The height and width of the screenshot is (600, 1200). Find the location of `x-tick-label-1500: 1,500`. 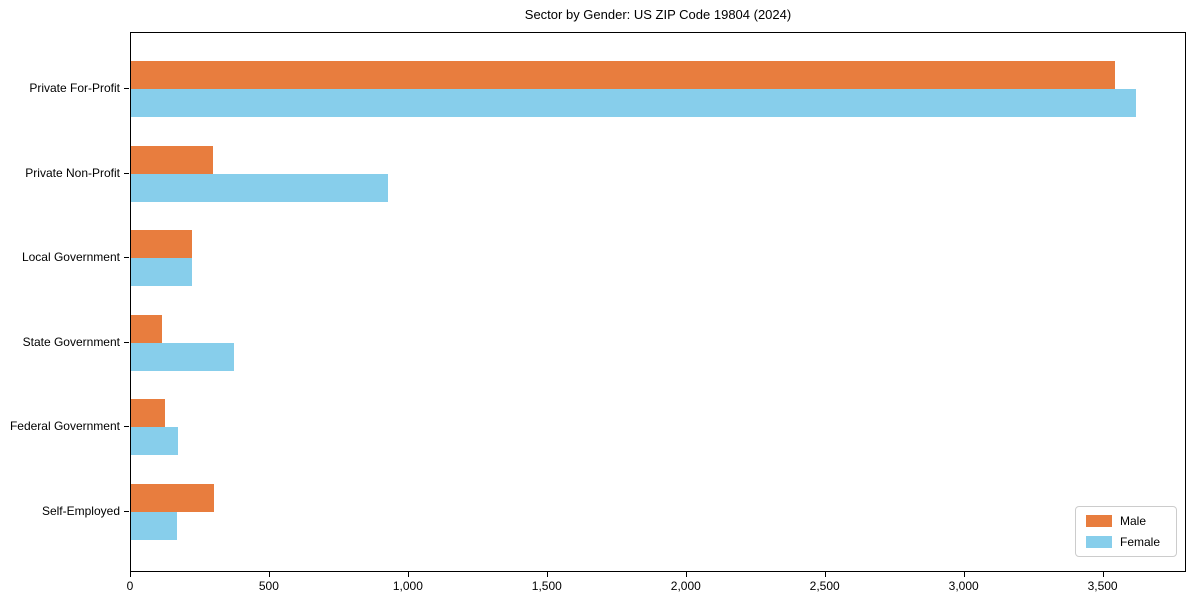

x-tick-label-1500: 1,500 is located at coordinates (546, 586).